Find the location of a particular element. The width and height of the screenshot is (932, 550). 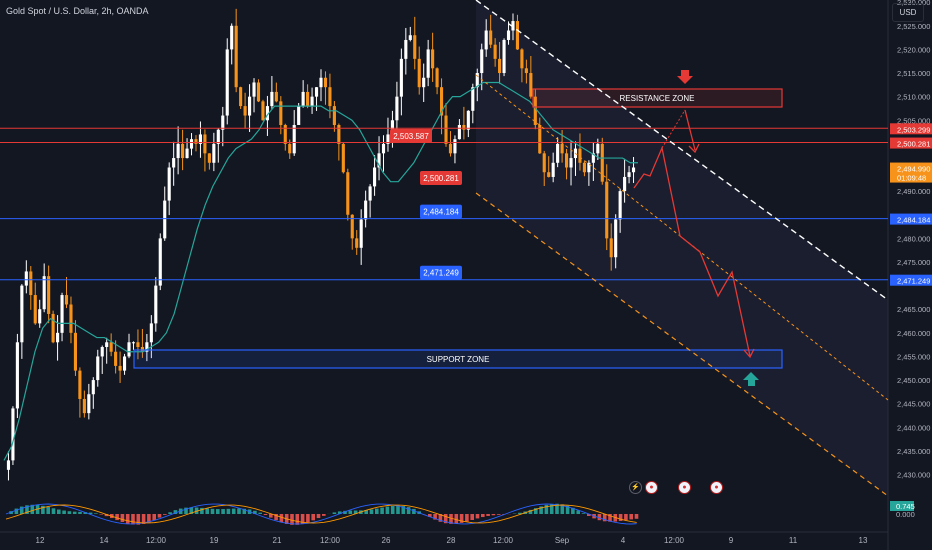

indicator-tag-text: 0.745 is located at coordinates (905, 506).